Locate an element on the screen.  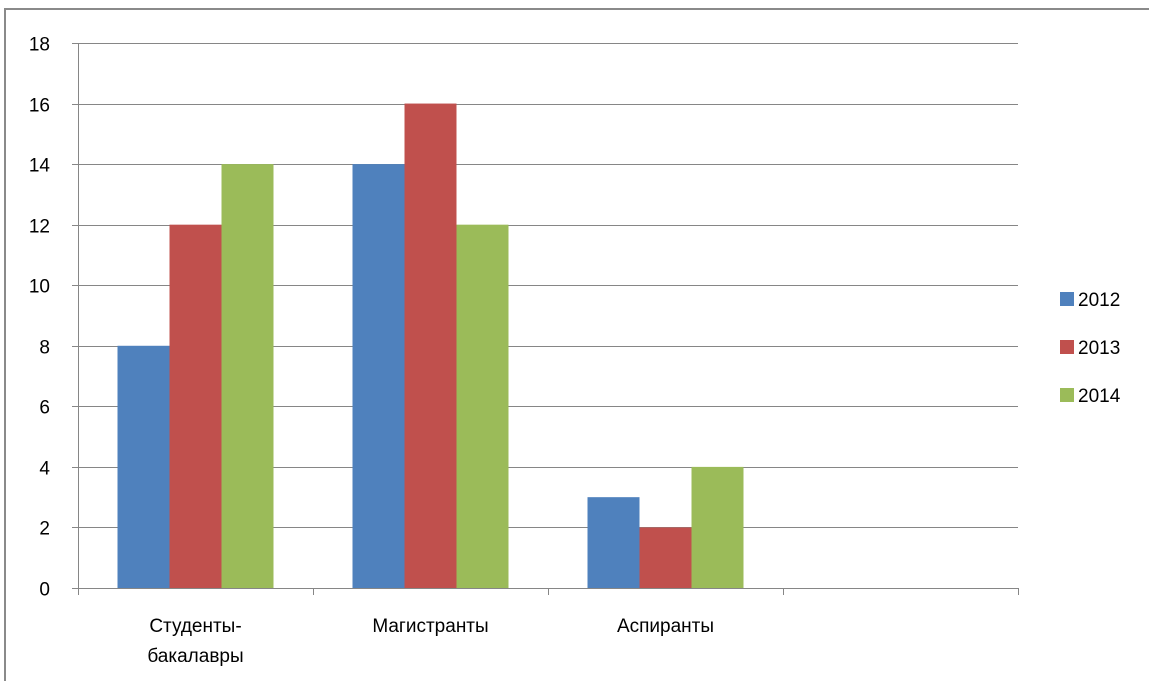
y-tick-label: 8 is located at coordinates (44, 348).